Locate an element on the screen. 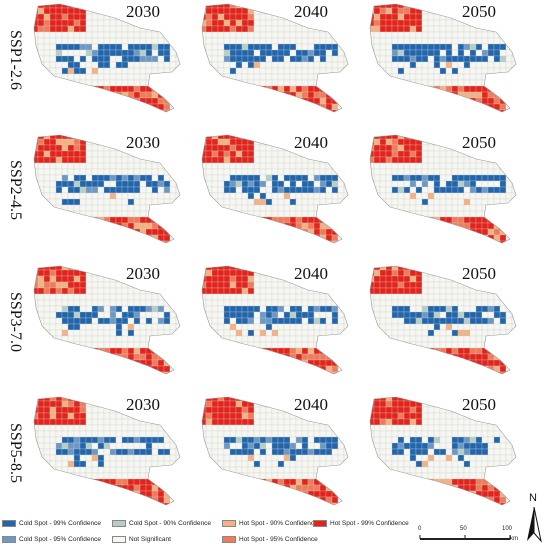  map-panel: 2030 is located at coordinates (114, 191).